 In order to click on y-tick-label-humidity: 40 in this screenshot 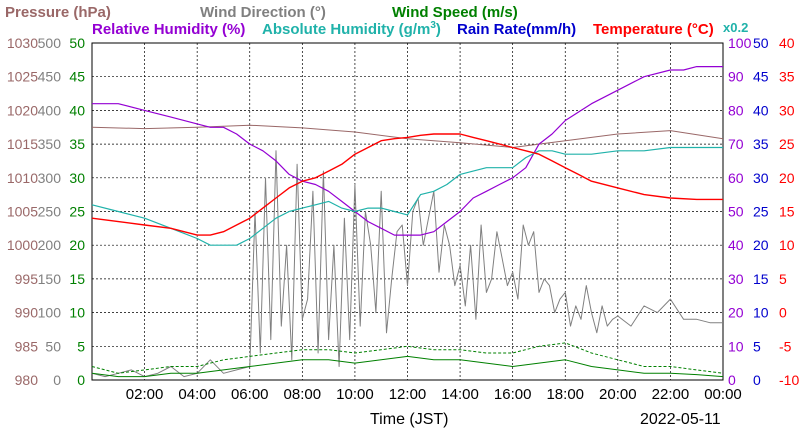, I will do `click(736, 245)`.